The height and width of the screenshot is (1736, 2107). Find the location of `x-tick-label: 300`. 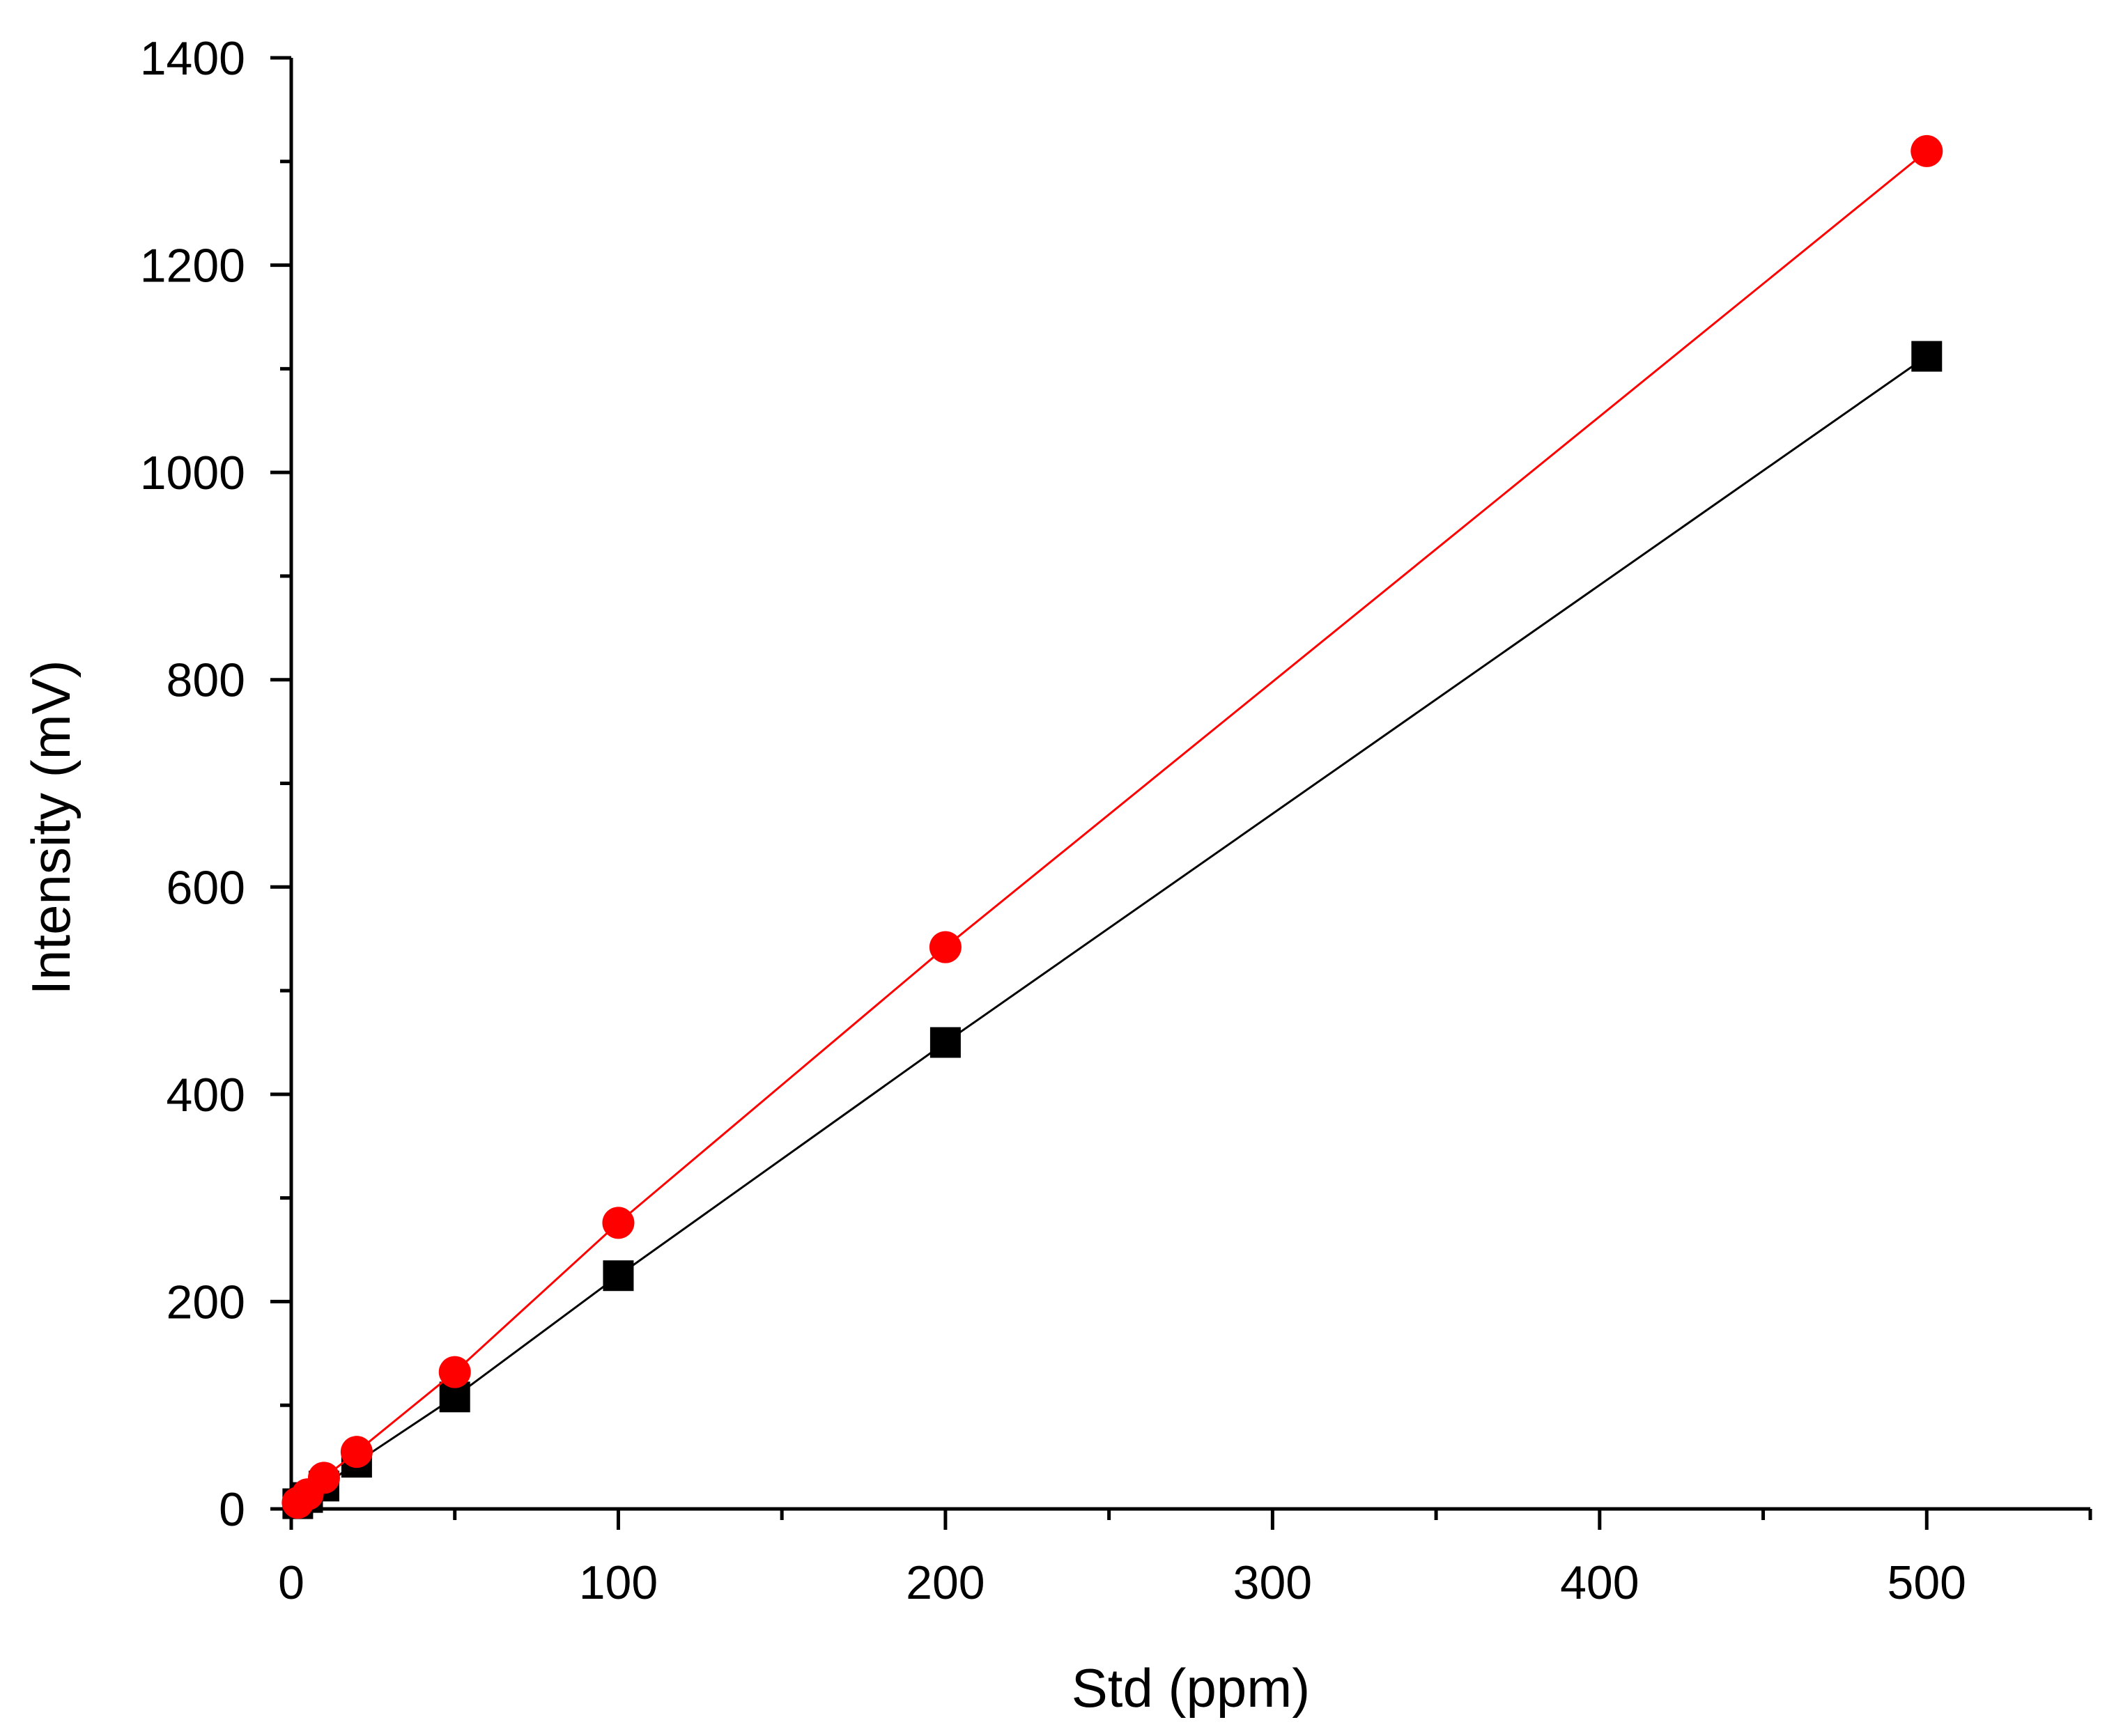

x-tick-label: 300 is located at coordinates (1273, 1583).